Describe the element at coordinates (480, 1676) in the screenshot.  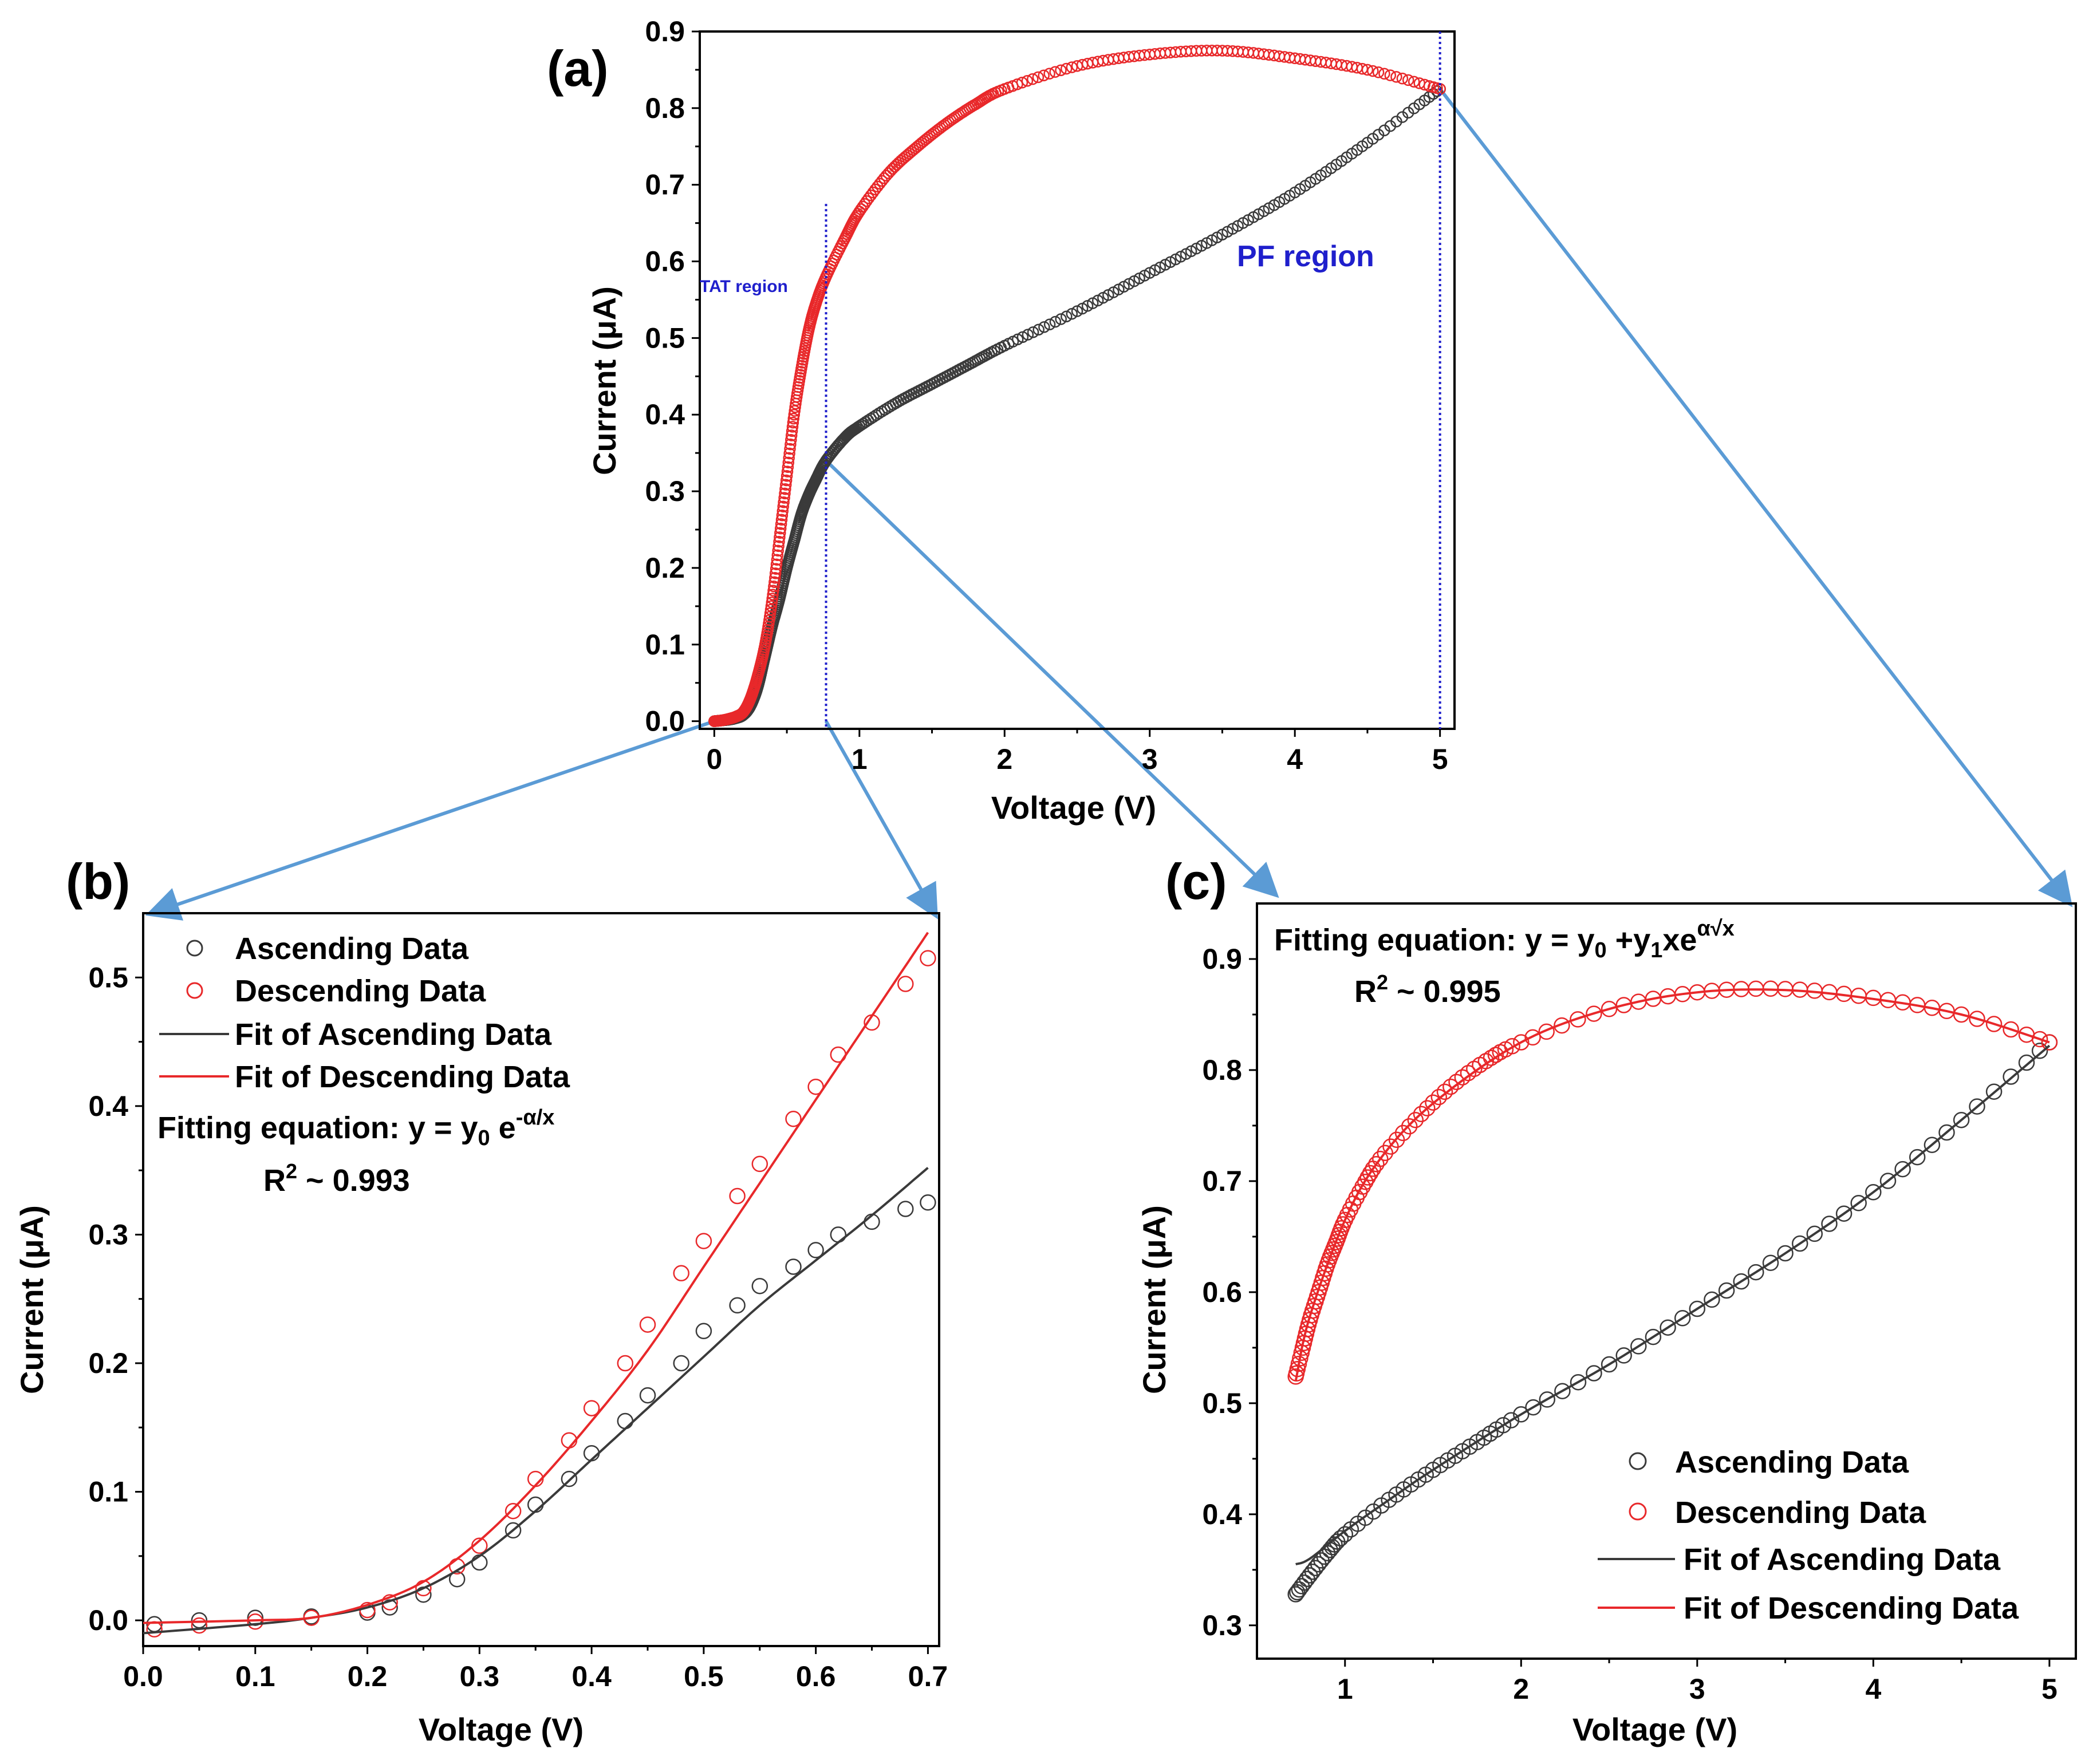
I see `x-tick-label: 0.3` at that location.